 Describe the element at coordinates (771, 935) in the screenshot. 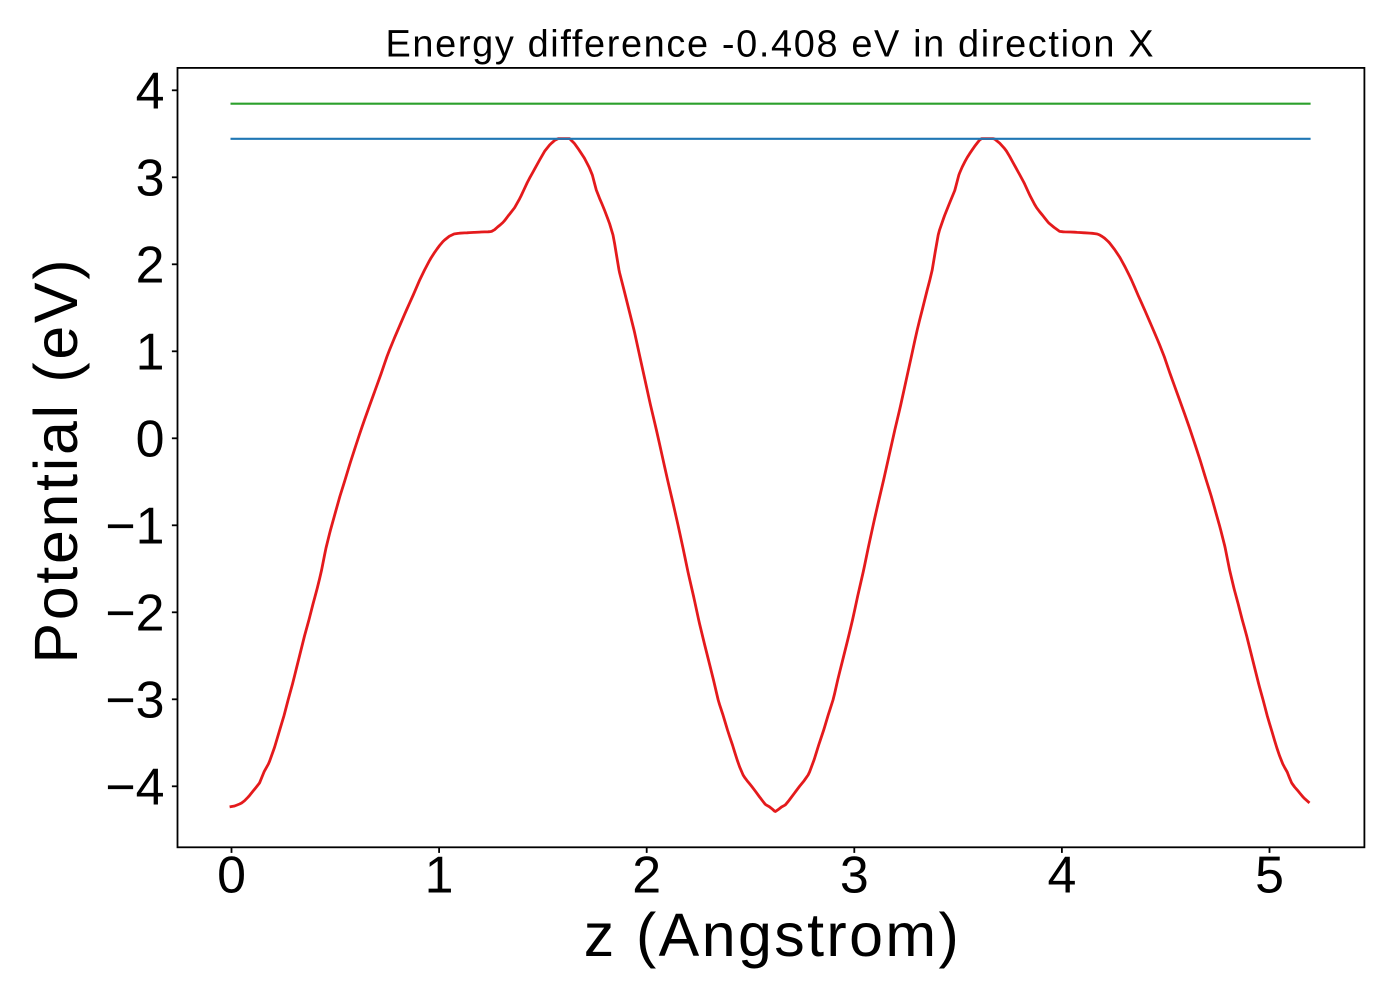

I see `svg-text: z (Angstrom)` at that location.